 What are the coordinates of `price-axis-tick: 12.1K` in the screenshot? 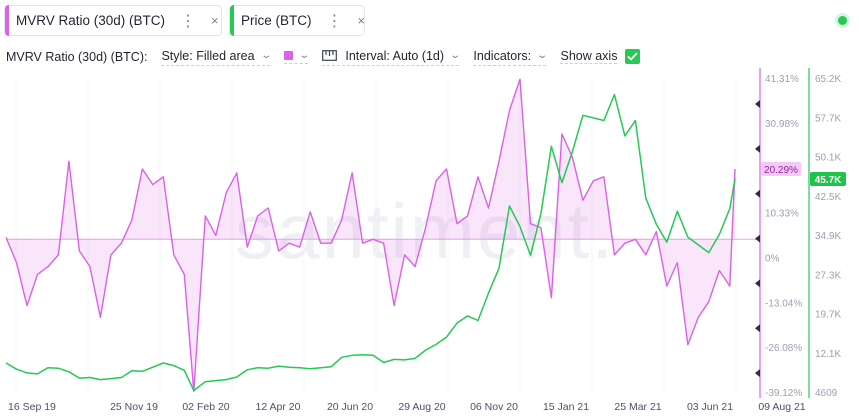 It's located at (828, 354).